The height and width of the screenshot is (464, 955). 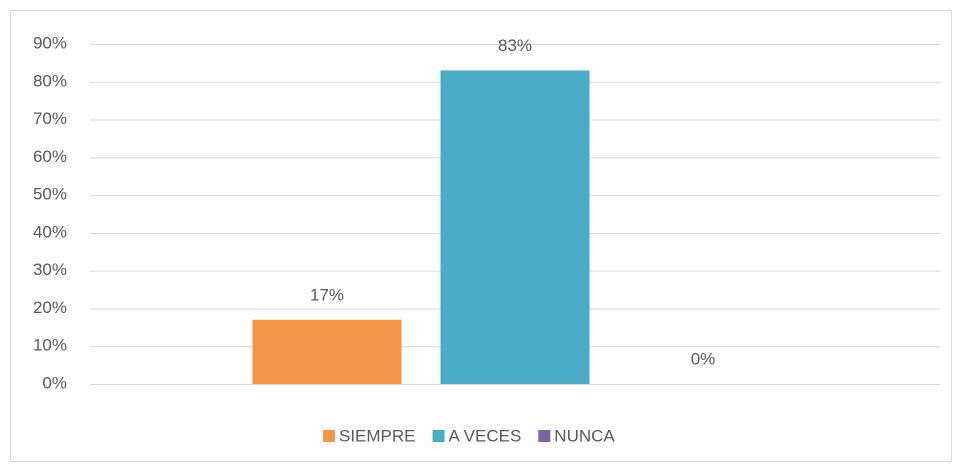 What do you see at coordinates (377, 435) in the screenshot?
I see `legend-label: SIEMPRE` at bounding box center [377, 435].